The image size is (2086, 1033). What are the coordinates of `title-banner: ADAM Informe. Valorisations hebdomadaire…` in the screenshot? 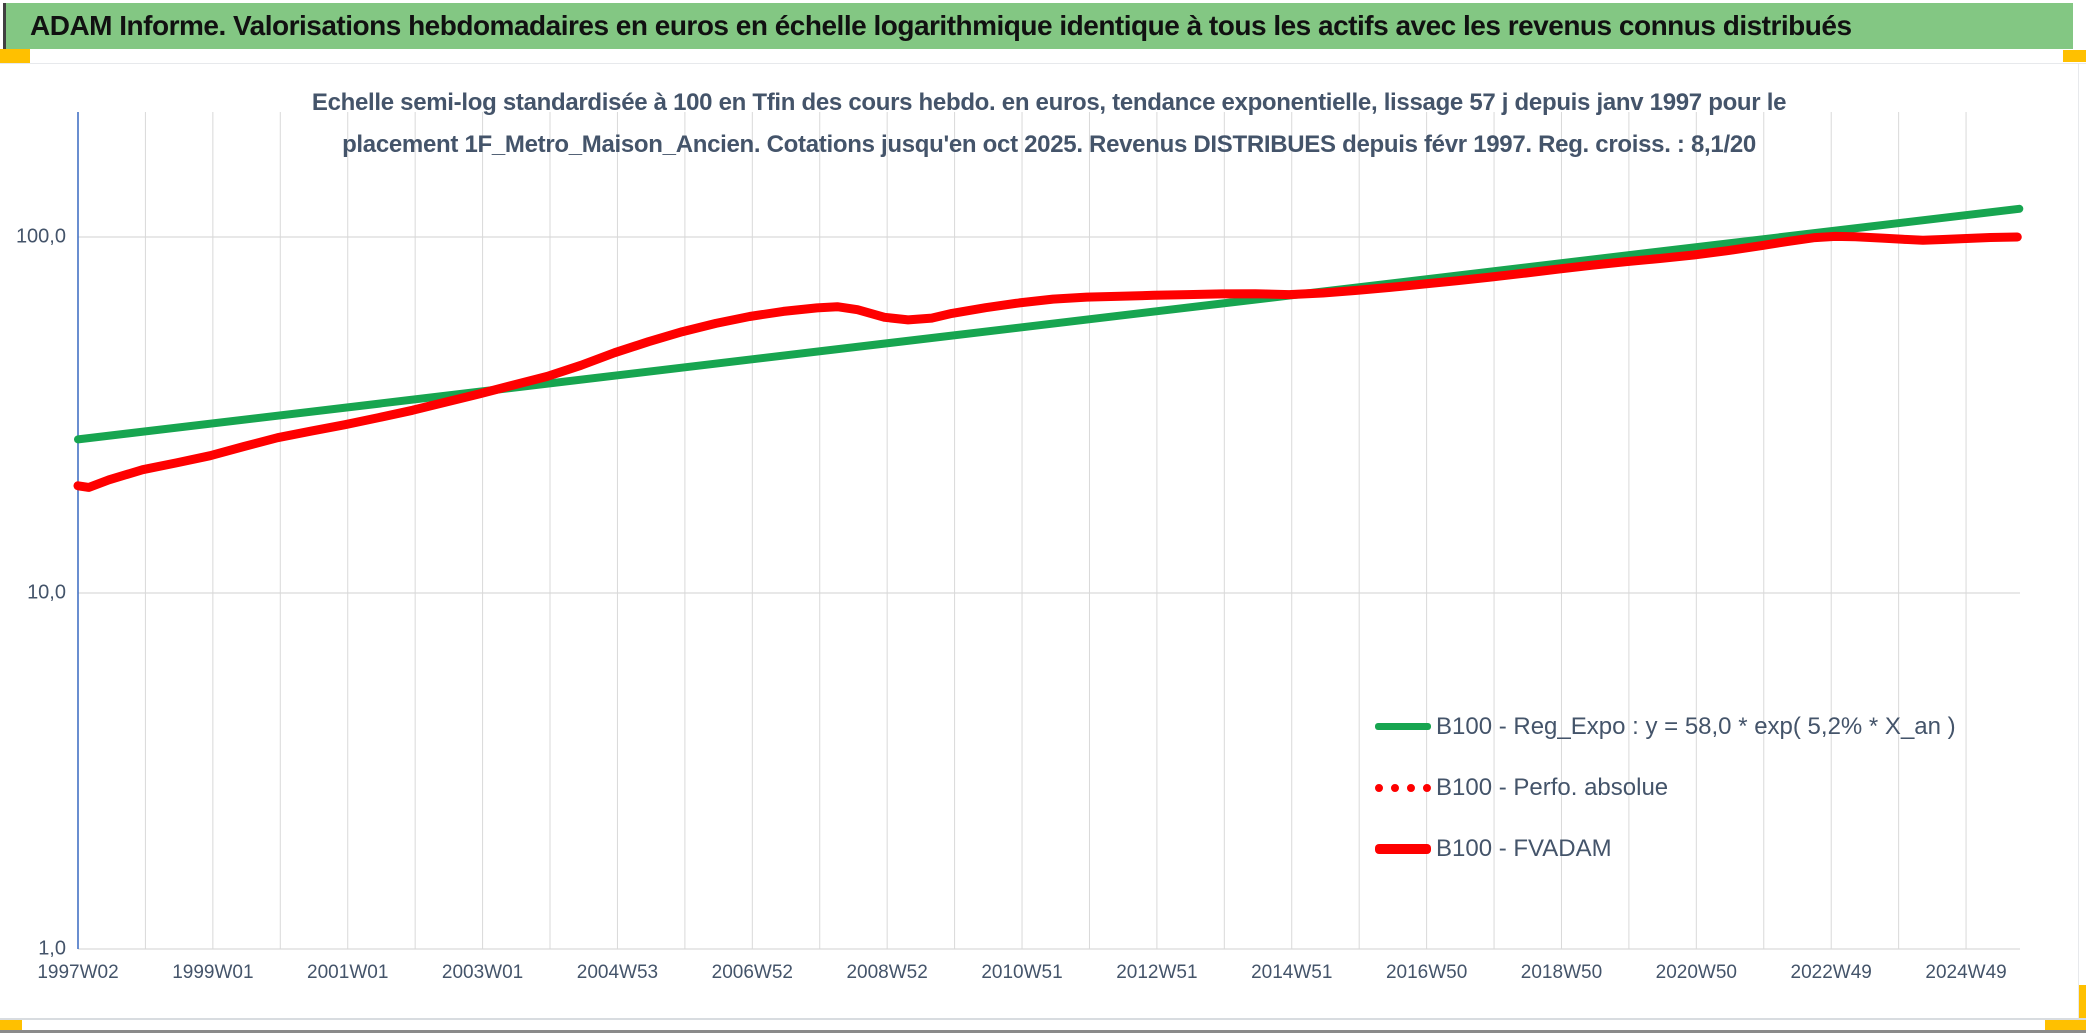 It's located at (1039, 26).